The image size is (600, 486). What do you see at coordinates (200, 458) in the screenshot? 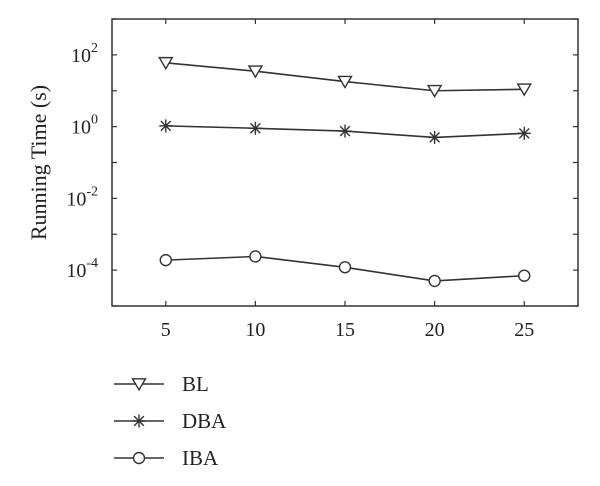
I see `legend-label: IBA` at bounding box center [200, 458].